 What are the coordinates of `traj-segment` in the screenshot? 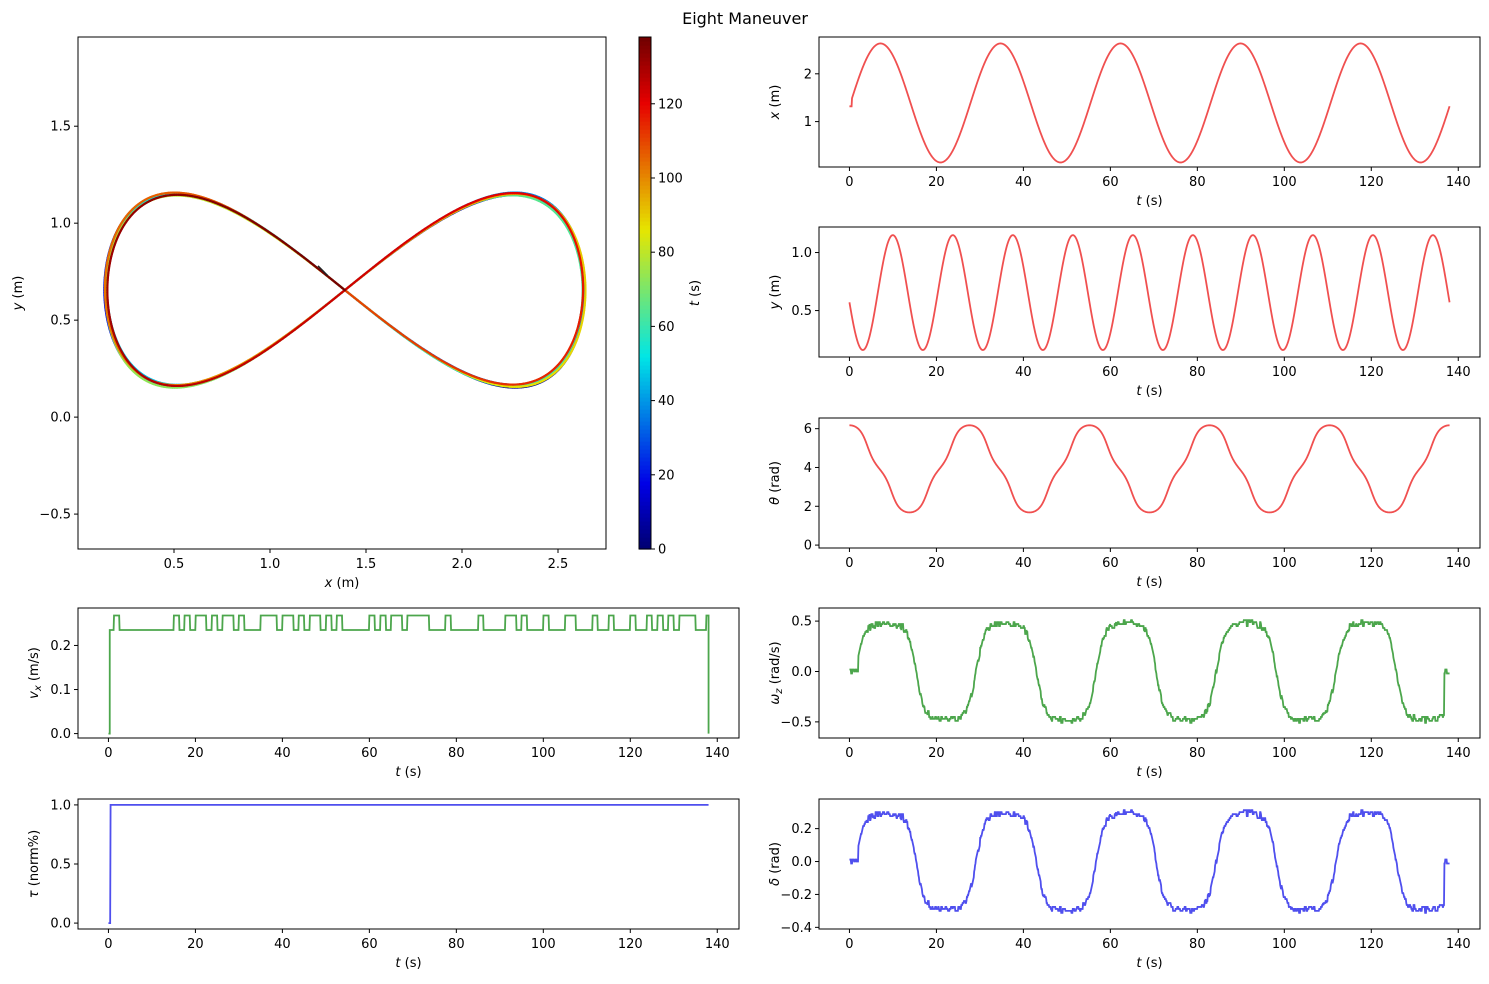 It's located at (343, 289).